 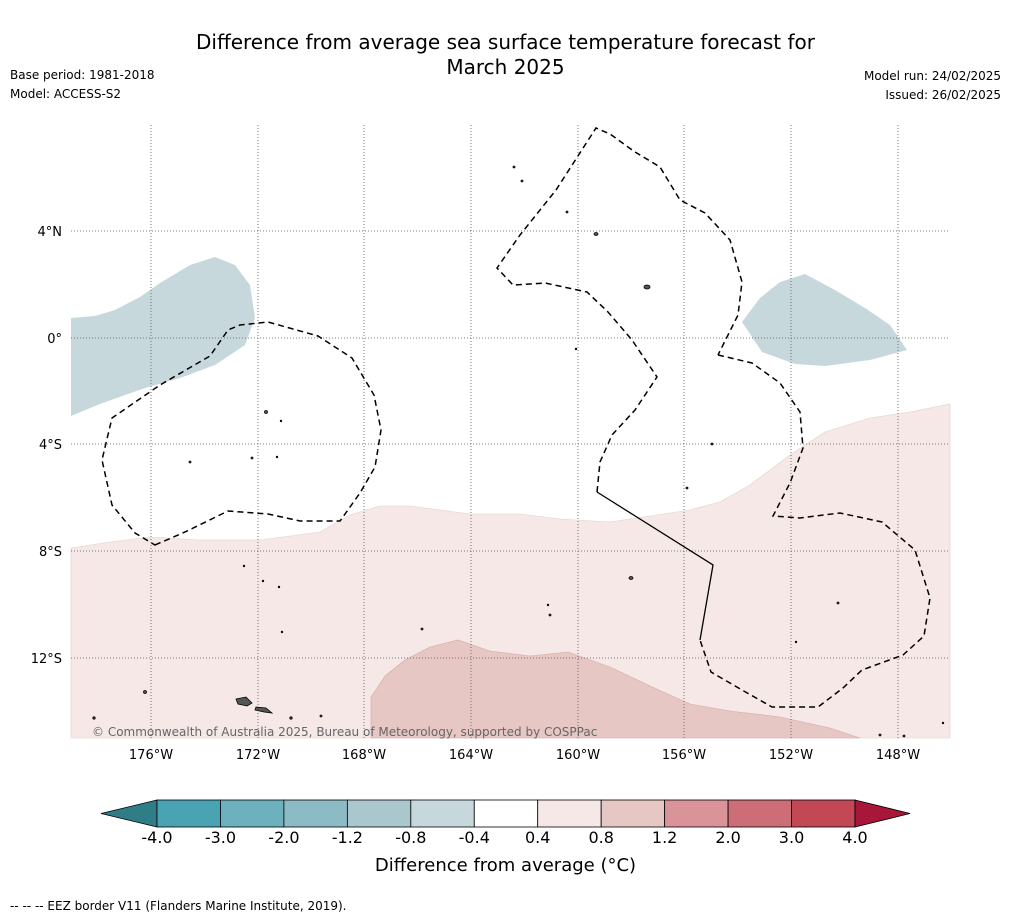 I want to click on lat-label-0: 0°, so click(x=54, y=339).